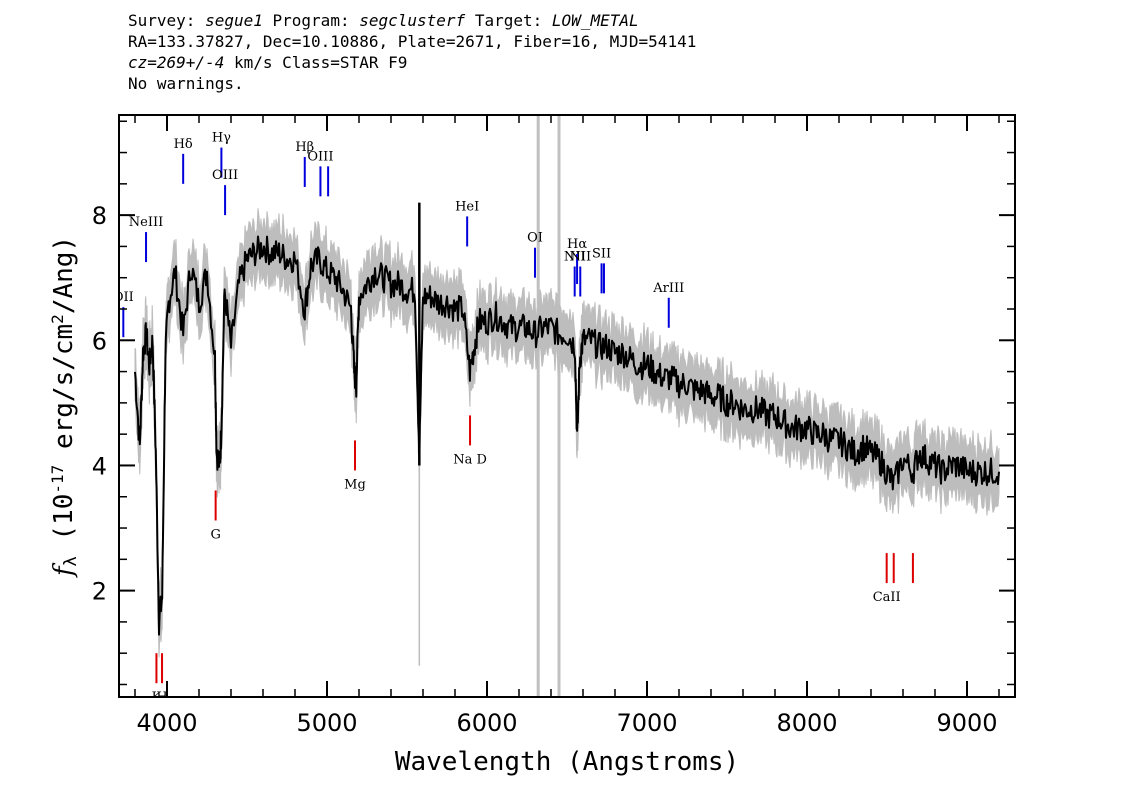  I want to click on absorption-line-label: Na D, so click(470, 459).